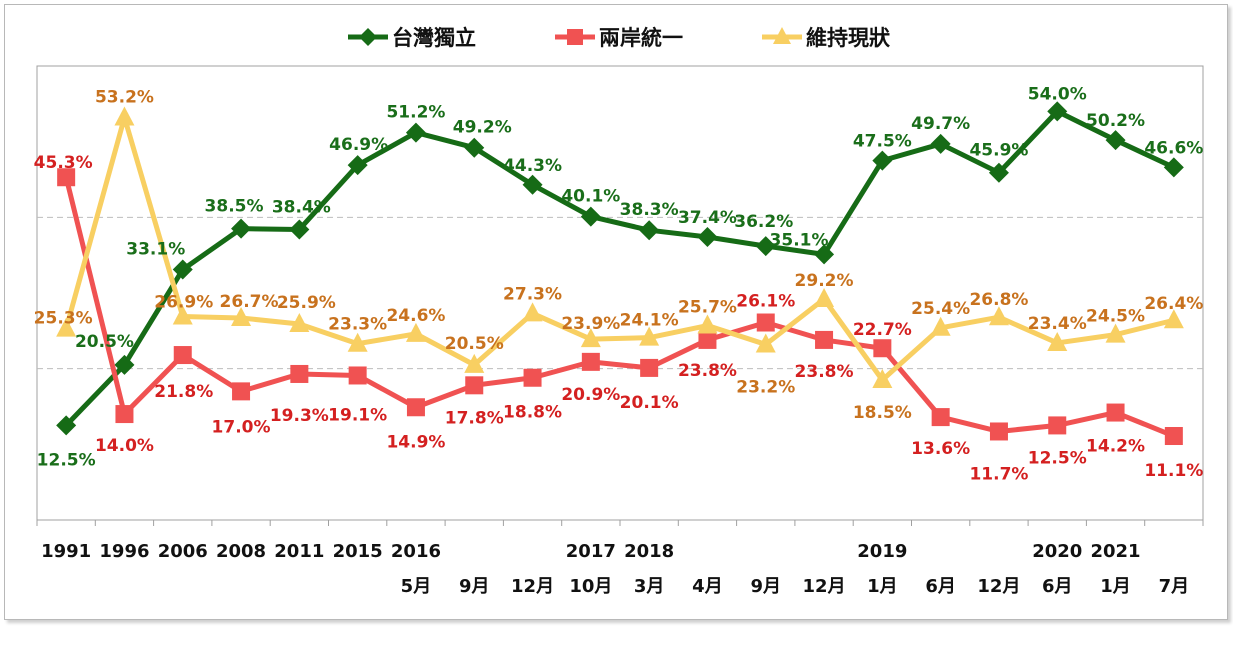  I want to click on data-label: 38.4%, so click(301, 207).